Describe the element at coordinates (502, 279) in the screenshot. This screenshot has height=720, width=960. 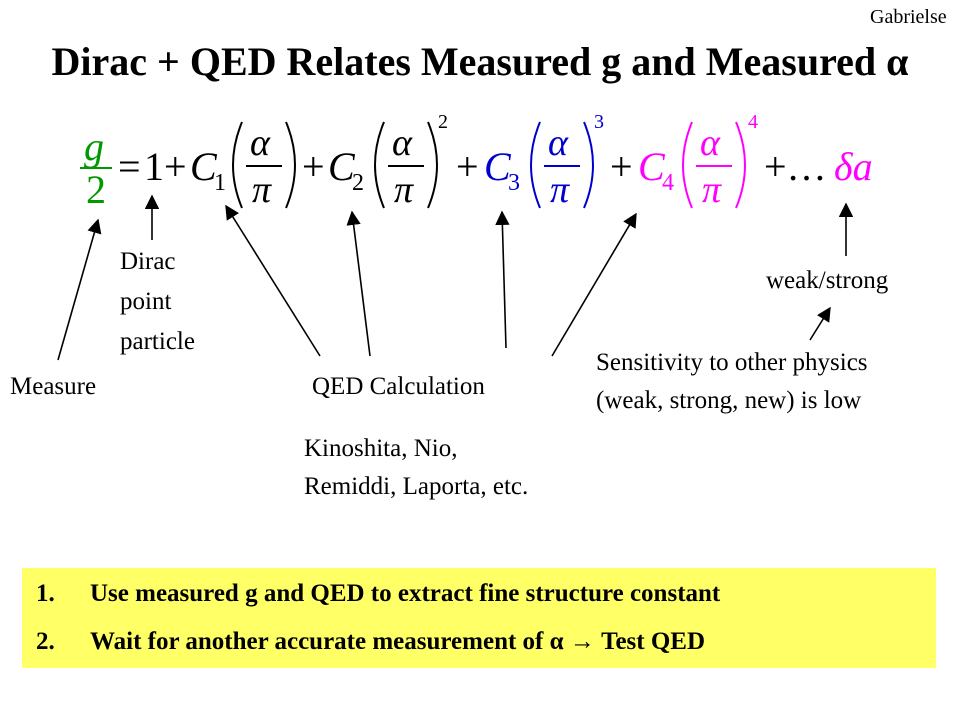
I see `arrow-qed-c3` at that location.